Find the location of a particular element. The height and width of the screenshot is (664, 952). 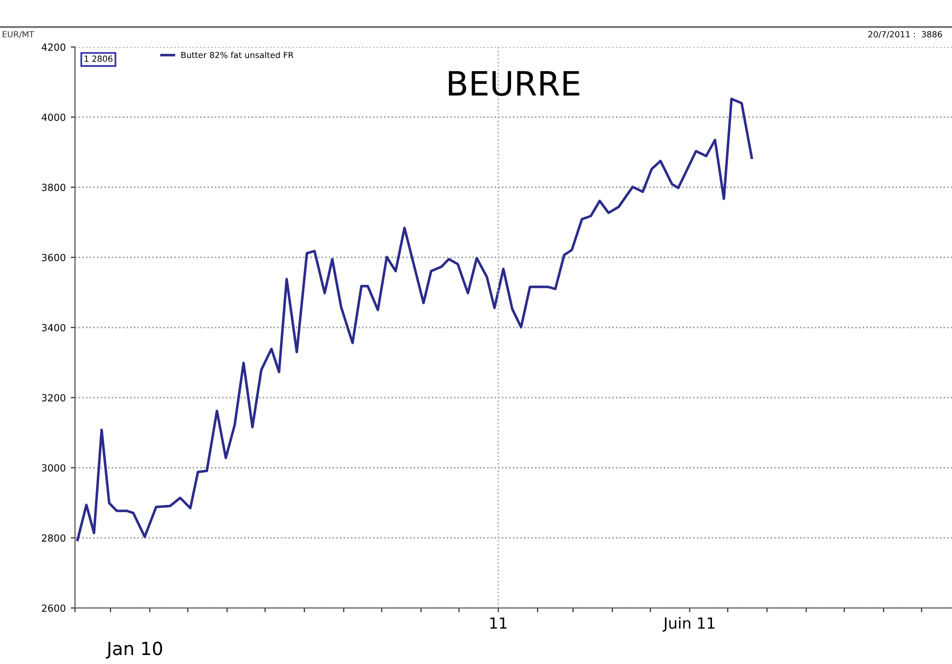

y-tick-label: 2800 is located at coordinates (54, 538).